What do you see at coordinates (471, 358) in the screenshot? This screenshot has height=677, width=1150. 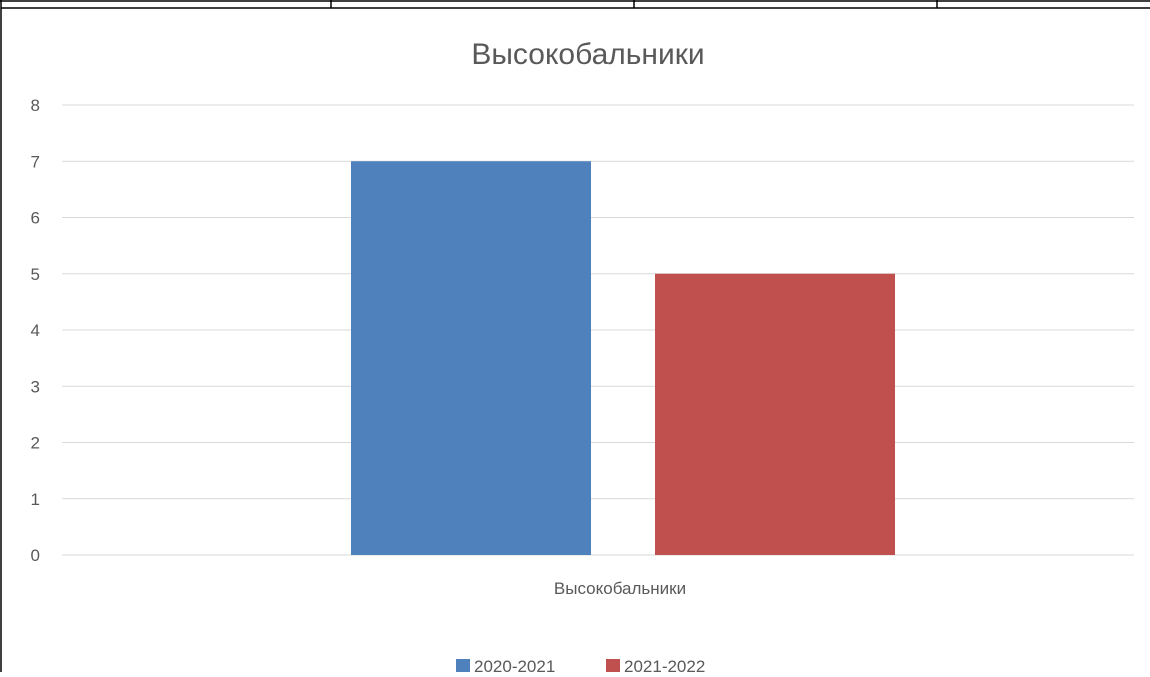 I see `bar-2020-2021` at bounding box center [471, 358].